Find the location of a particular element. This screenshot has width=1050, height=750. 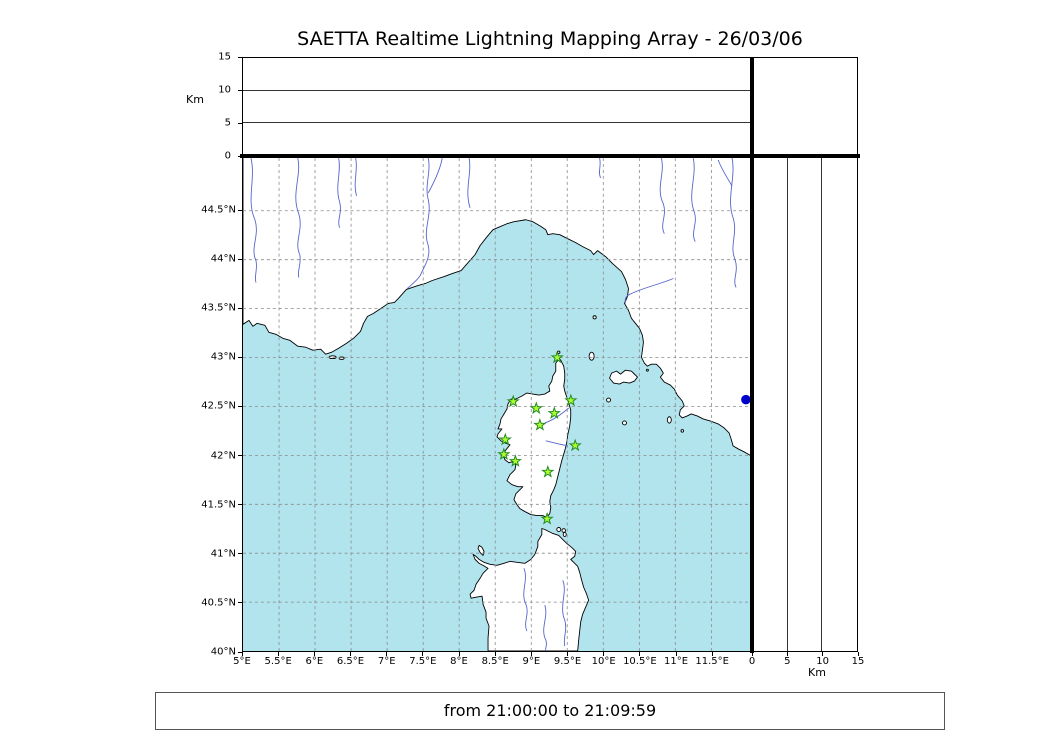

island-maddalena is located at coordinates (559, 529).